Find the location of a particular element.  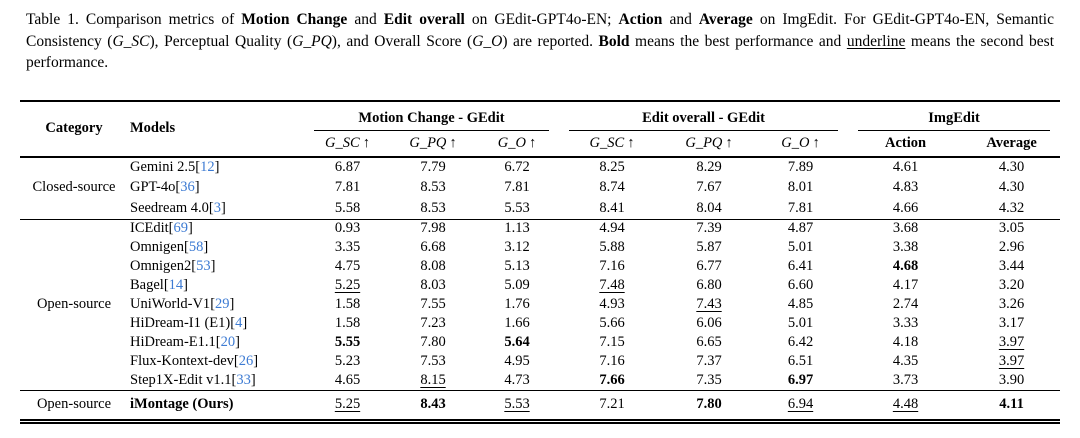

metric-cell: 6.97 is located at coordinates (800, 379).